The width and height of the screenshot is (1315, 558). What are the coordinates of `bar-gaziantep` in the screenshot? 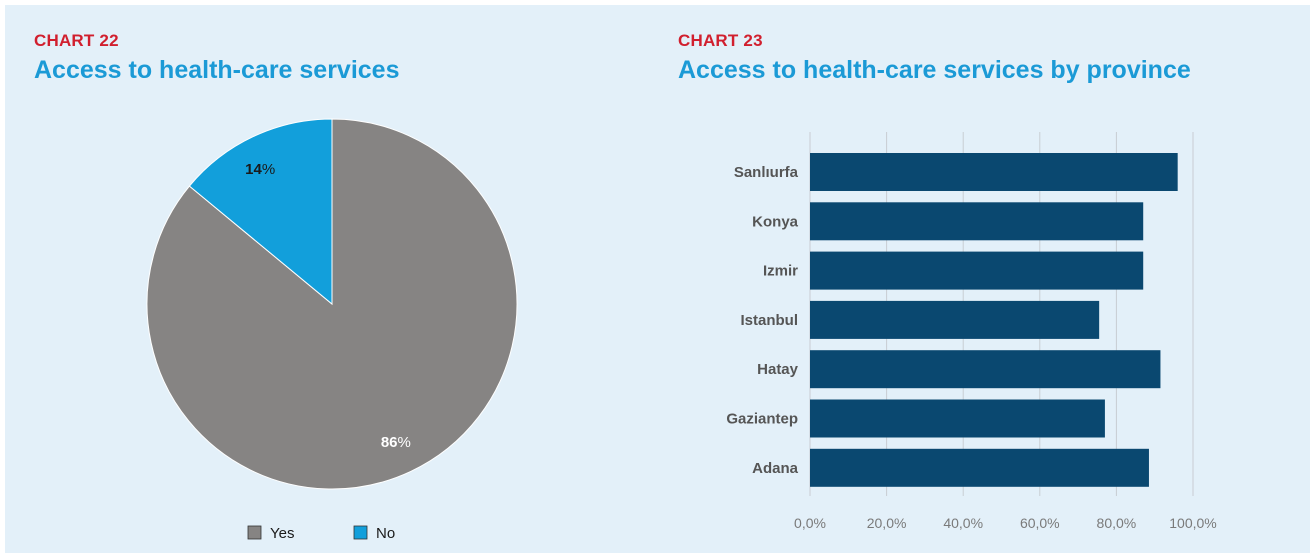 It's located at (957, 418).